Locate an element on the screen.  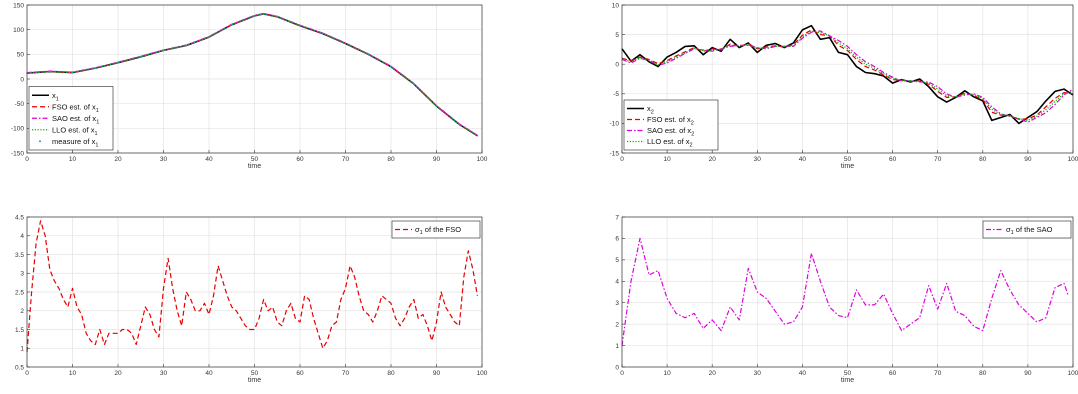
legend-label: SAO est. of x2 is located at coordinates (670, 132).